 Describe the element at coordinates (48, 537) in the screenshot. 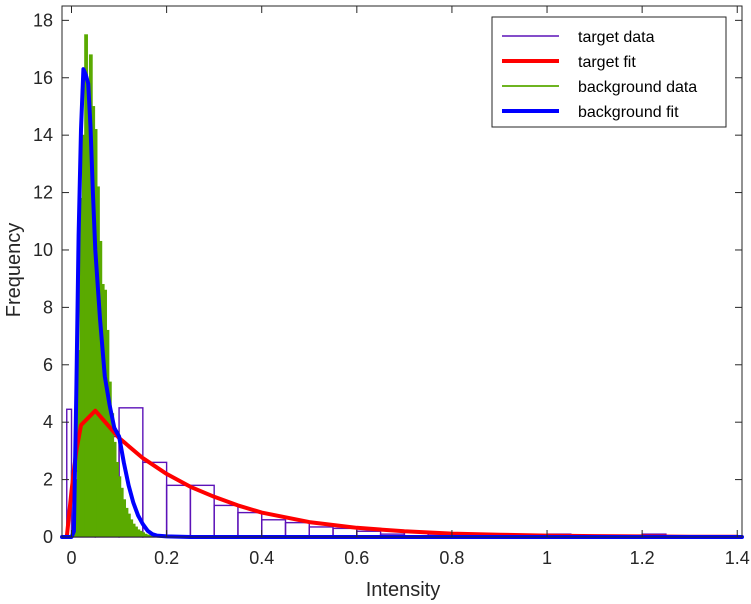

I see `y-tick-label: 0` at that location.